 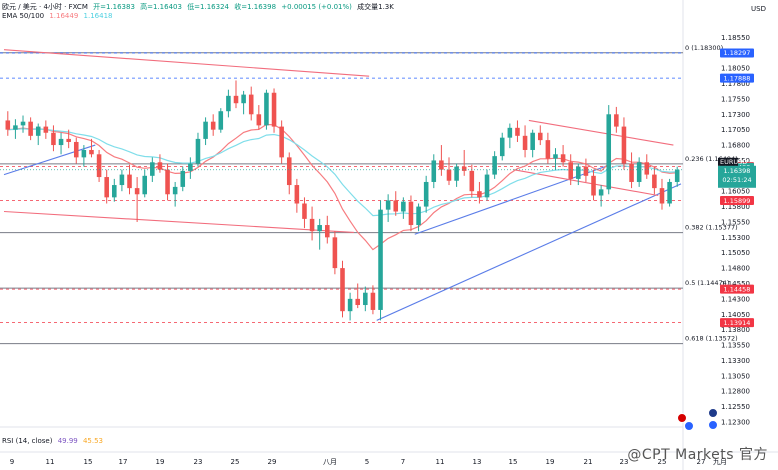 I want to click on y-tick-label: 1.15050, so click(x=735, y=253).